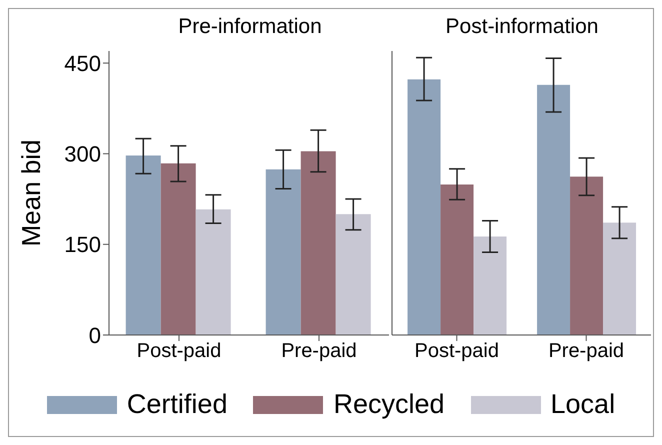  Describe the element at coordinates (250, 27) in the screenshot. I see `chart-title: Pre-information` at that location.